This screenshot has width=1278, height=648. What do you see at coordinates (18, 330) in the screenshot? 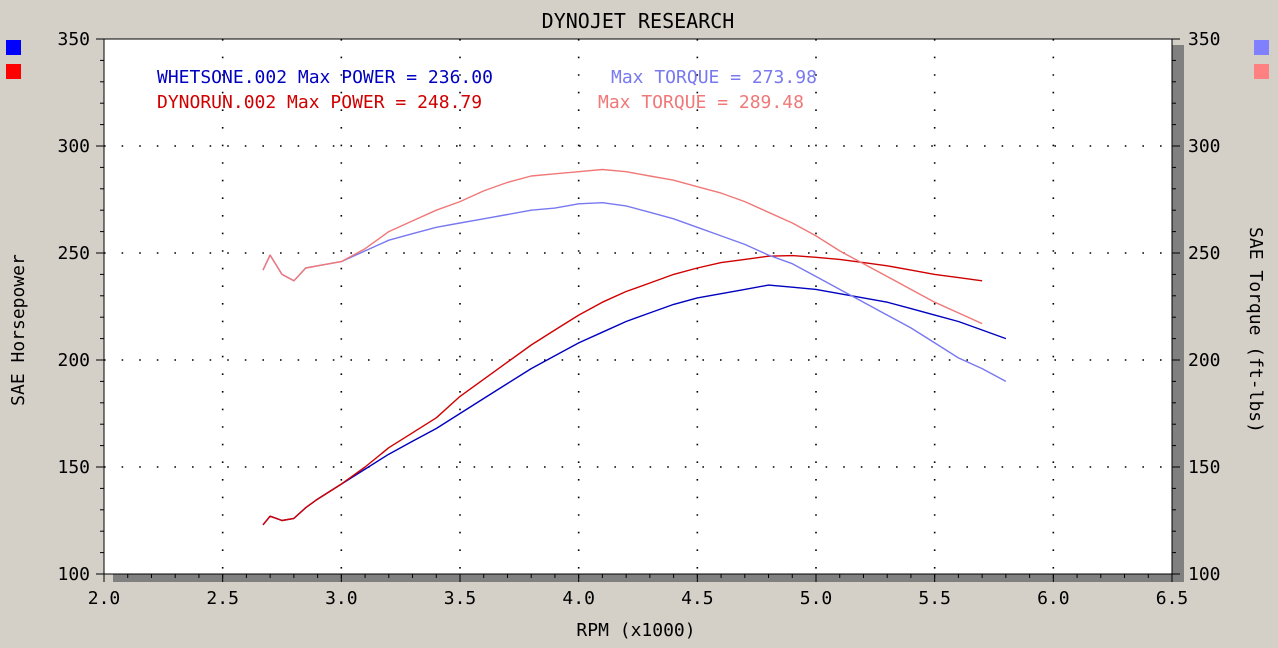
I see `y-axis-label-left: SAE Horsepower` at bounding box center [18, 330].